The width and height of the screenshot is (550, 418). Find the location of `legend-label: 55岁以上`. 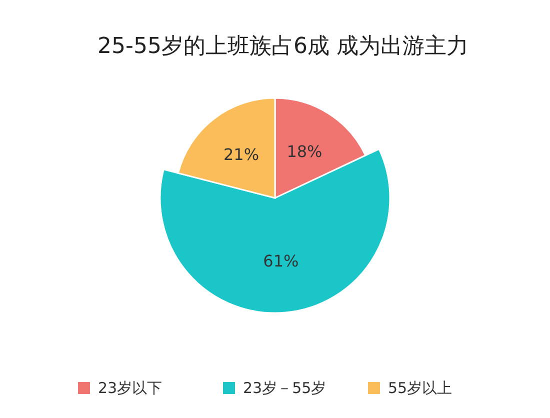

legend-label: 55岁以上 is located at coordinates (420, 388).